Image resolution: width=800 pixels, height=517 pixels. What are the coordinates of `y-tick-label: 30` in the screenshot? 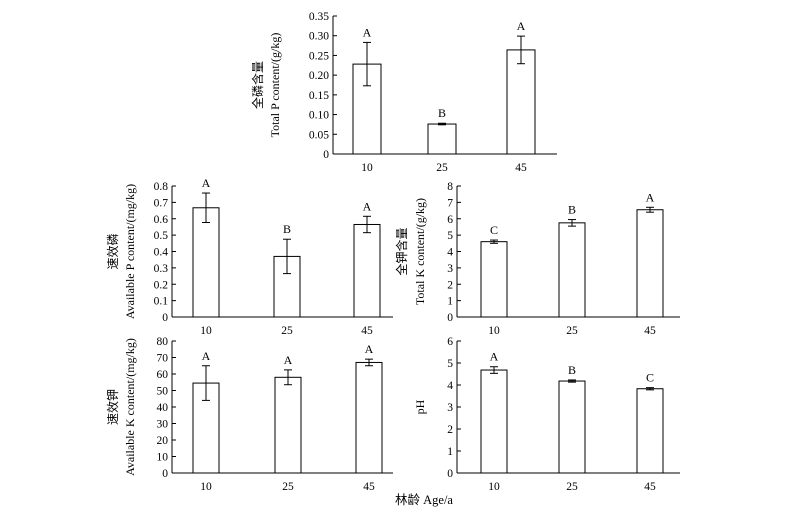 It's located at (163, 425).